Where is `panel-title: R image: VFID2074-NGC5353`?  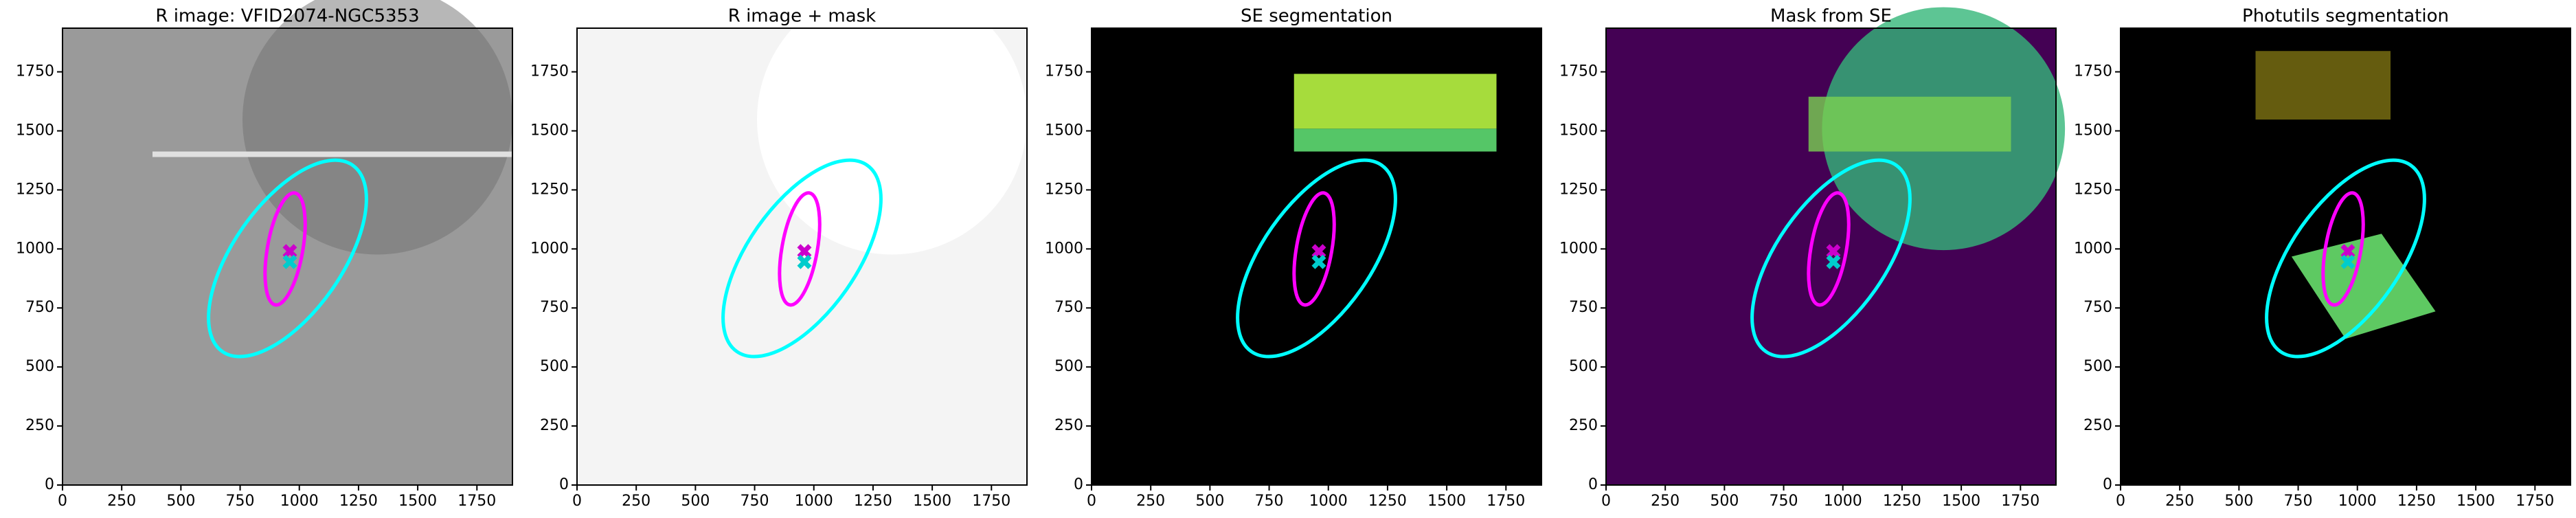
panel-title: R image: VFID2074-NGC5353 is located at coordinates (287, 16).